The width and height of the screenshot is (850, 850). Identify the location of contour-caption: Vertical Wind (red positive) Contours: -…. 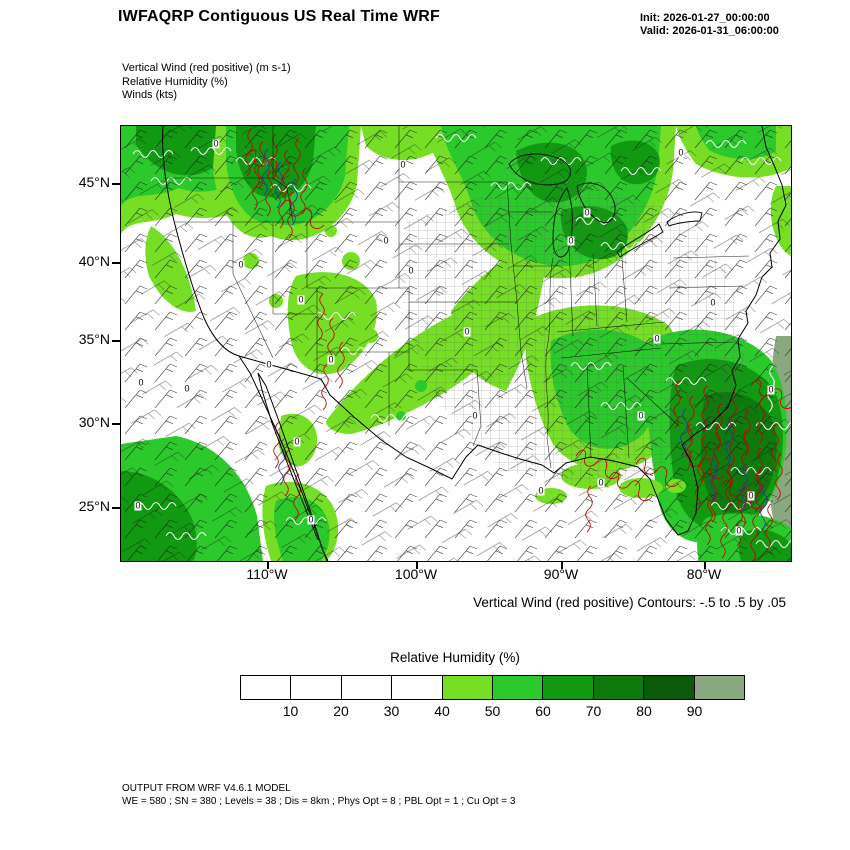
(629, 602).